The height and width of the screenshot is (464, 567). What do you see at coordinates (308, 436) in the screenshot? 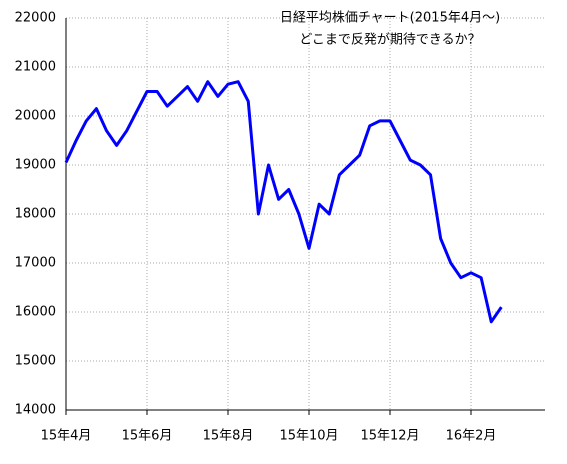
I see `x-tick-label: 15年10月` at bounding box center [308, 436].